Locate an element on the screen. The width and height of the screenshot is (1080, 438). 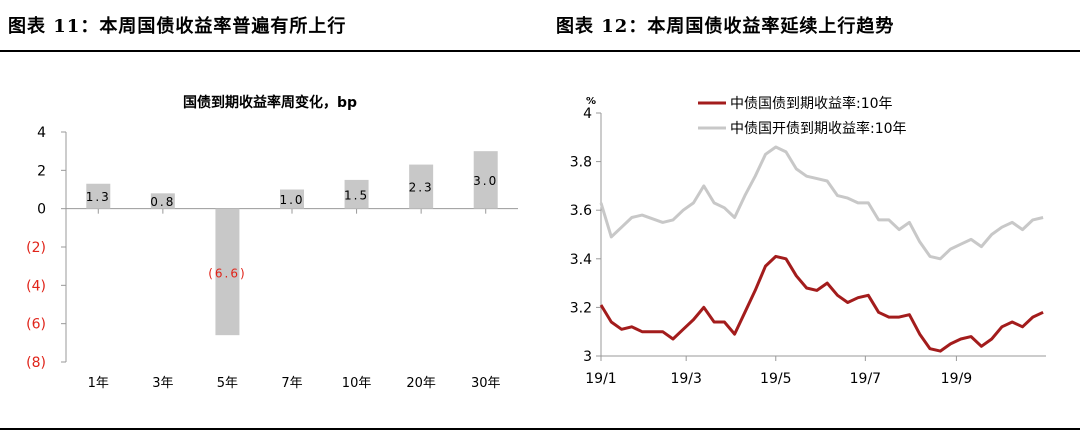
line-x-tick-label: 19/9 is located at coordinates (956, 379).